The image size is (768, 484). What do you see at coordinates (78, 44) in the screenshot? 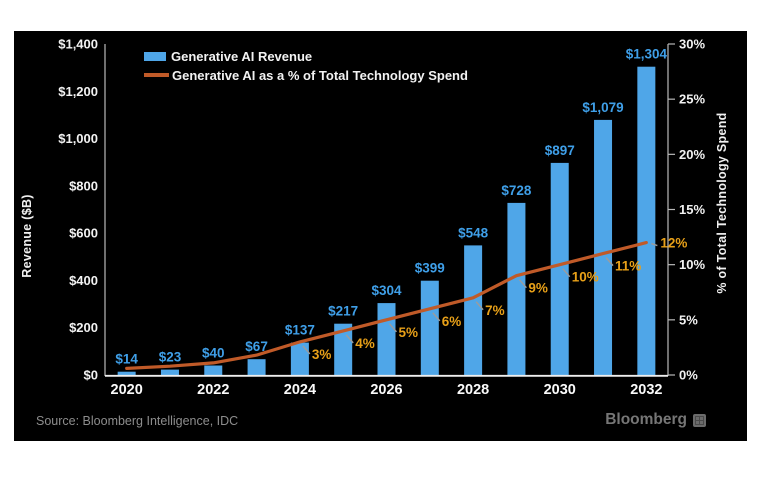
I see `left-axis-tick-label: $1,400` at bounding box center [78, 44].